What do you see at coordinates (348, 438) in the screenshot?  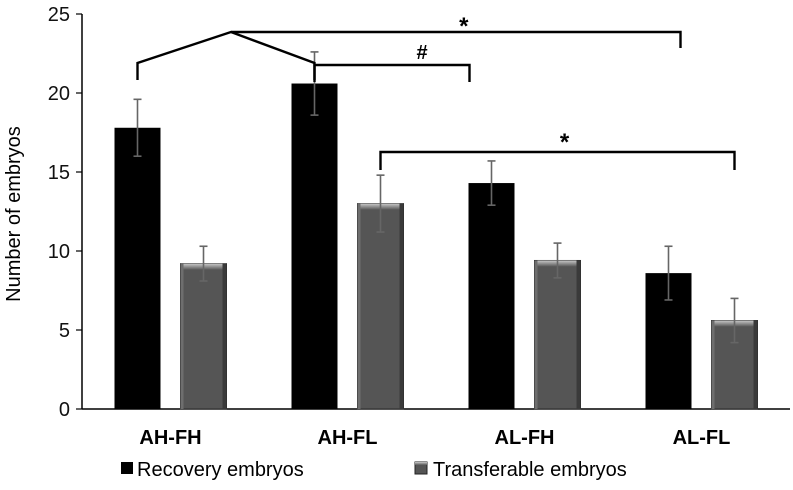 I see `x-tick-label: AH-FL` at bounding box center [348, 438].